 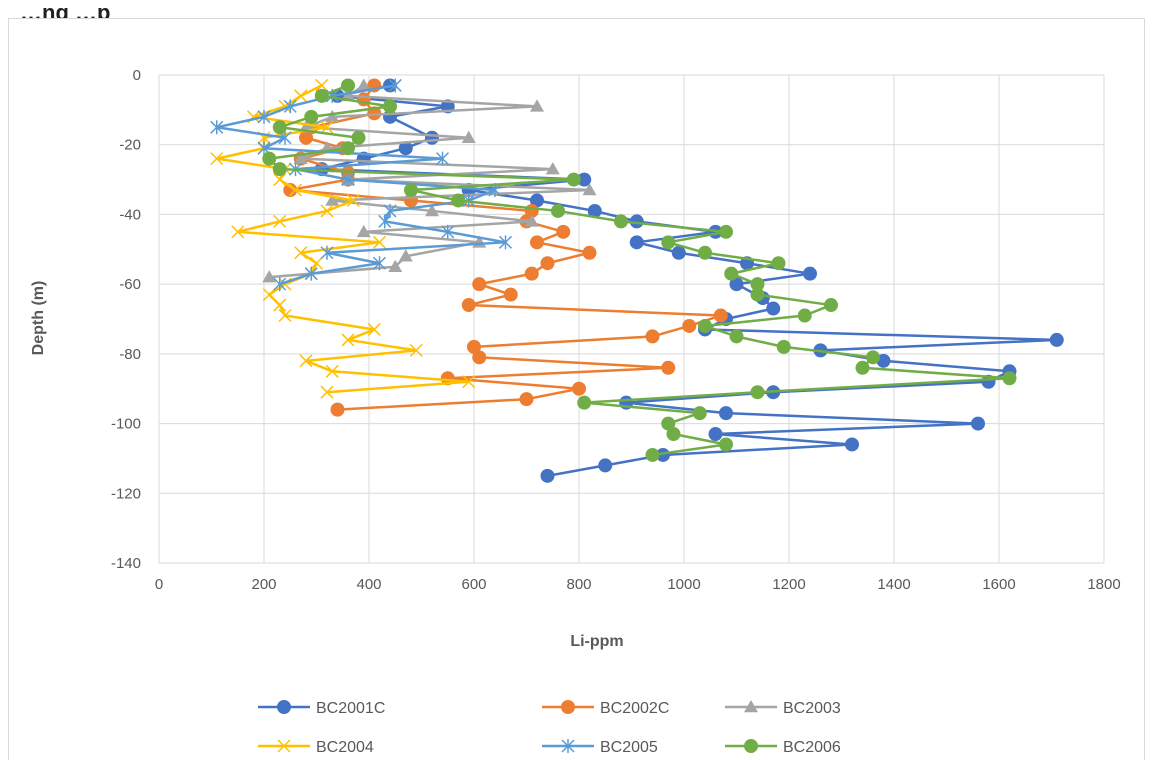 What do you see at coordinates (596, 641) in the screenshot?
I see `x-axis-title: Li-ppm` at bounding box center [596, 641].